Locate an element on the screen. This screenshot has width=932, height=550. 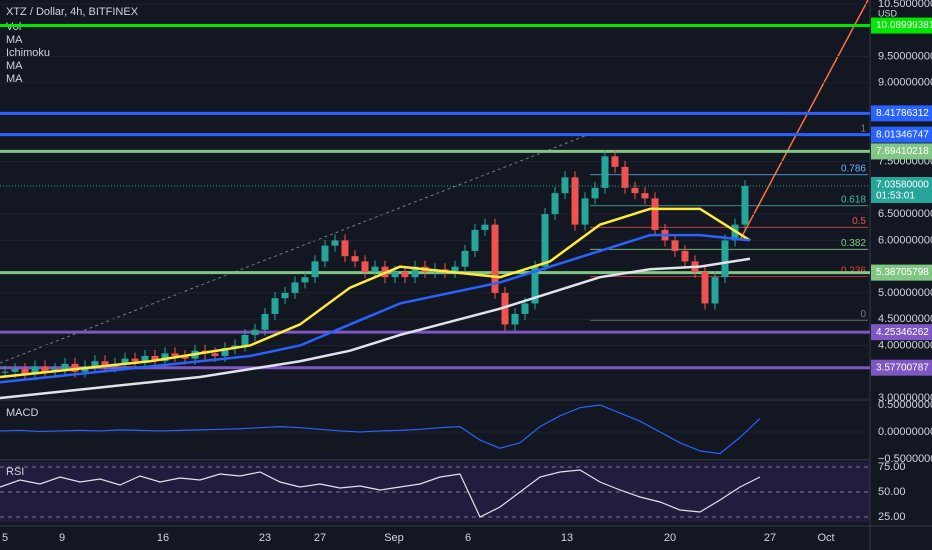
title: XTZ / Dollar, 4h, BITFINEX is located at coordinates (72, 12).